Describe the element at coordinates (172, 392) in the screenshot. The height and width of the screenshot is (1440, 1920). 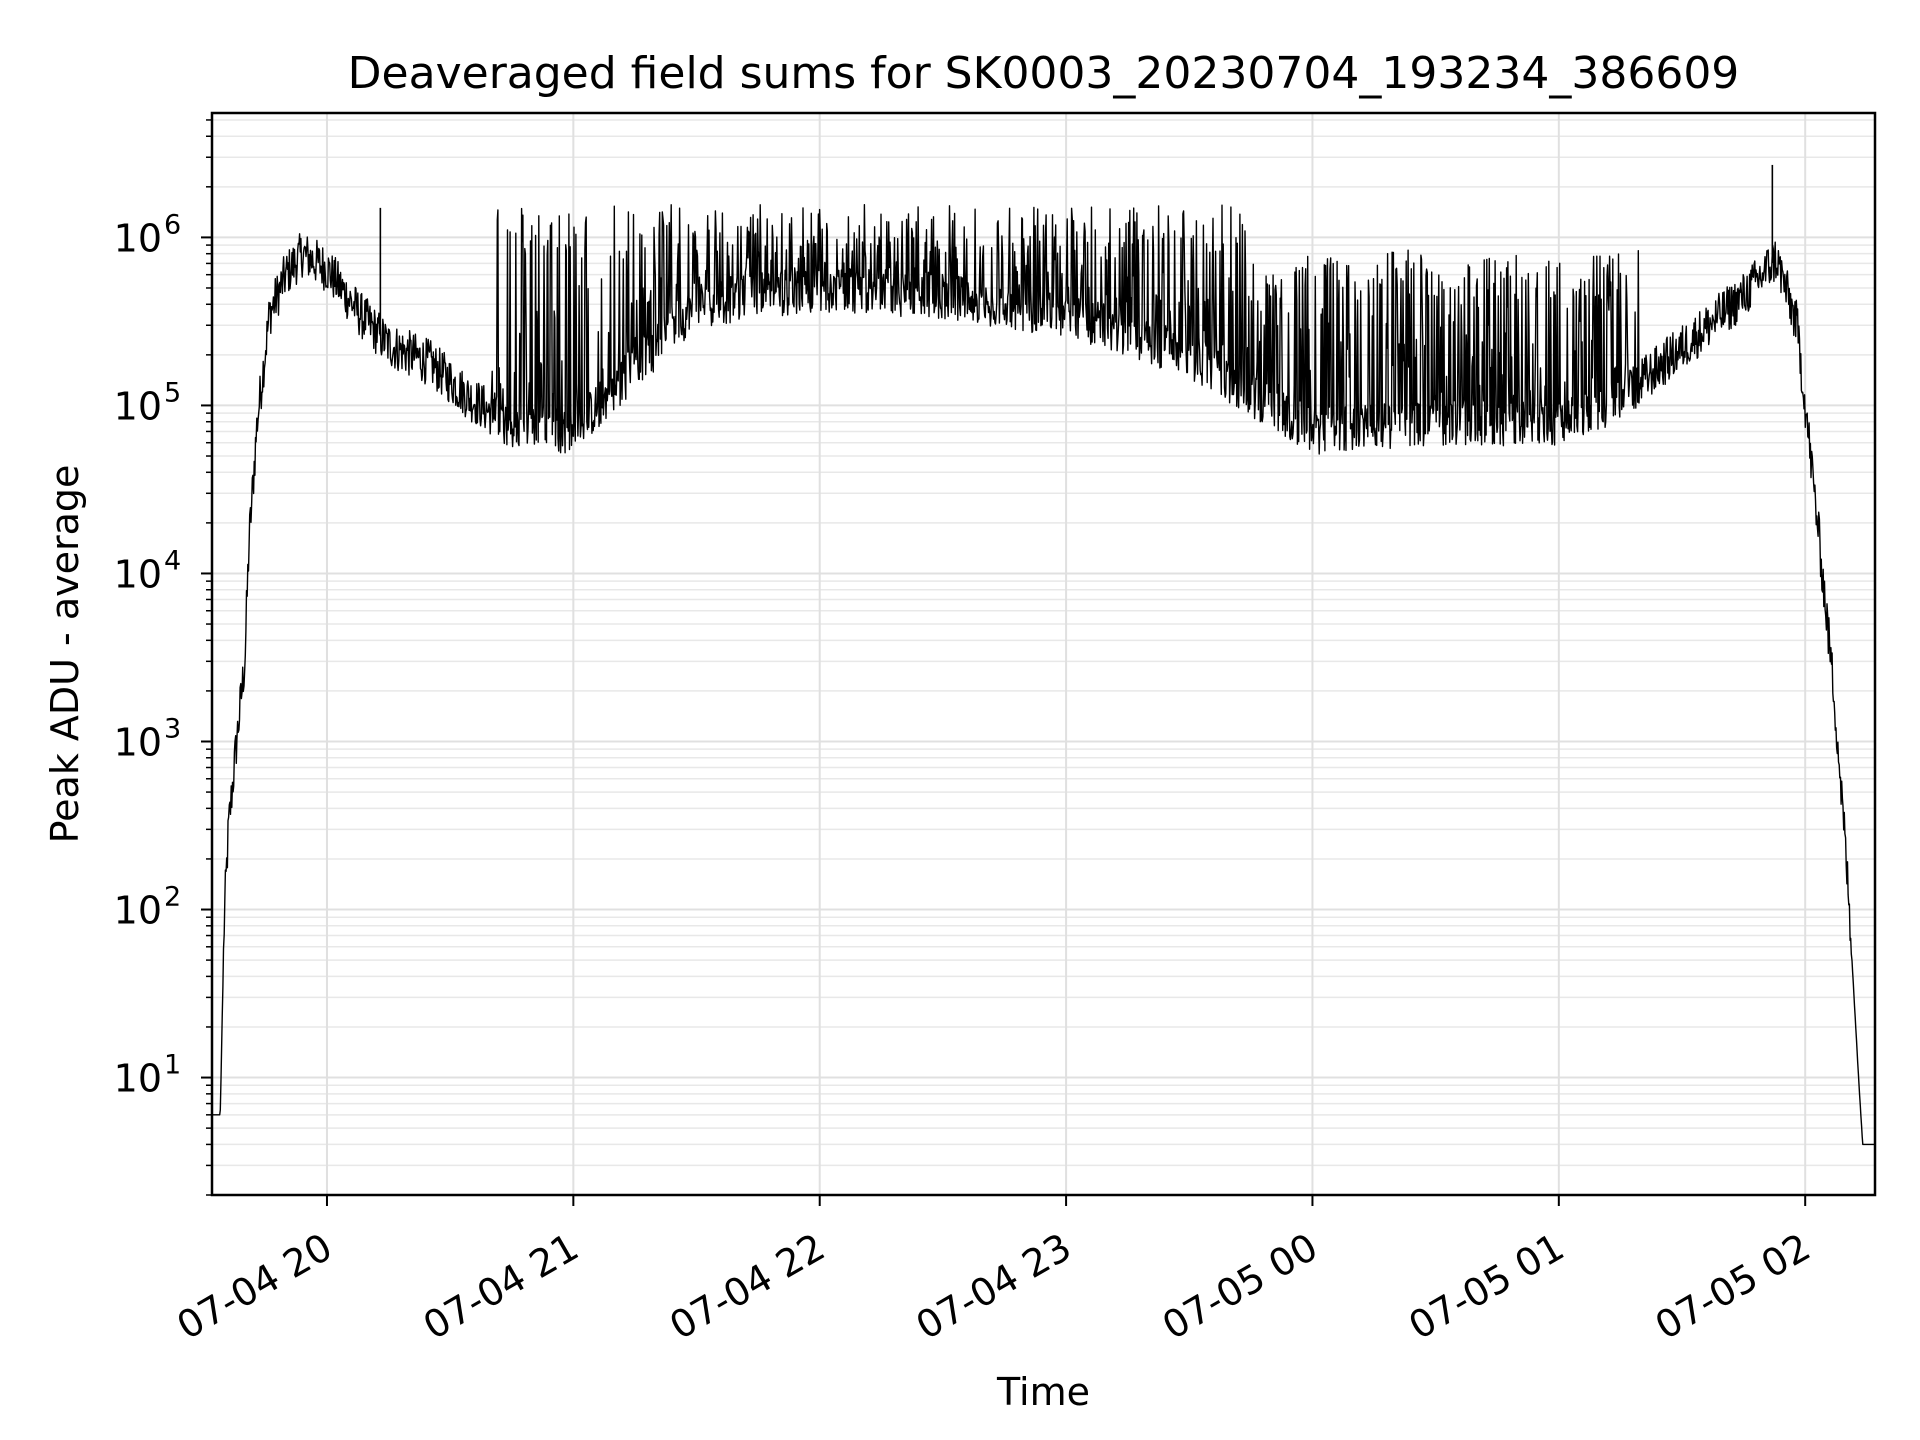
I see `y-tick-exponent: 5` at that location.